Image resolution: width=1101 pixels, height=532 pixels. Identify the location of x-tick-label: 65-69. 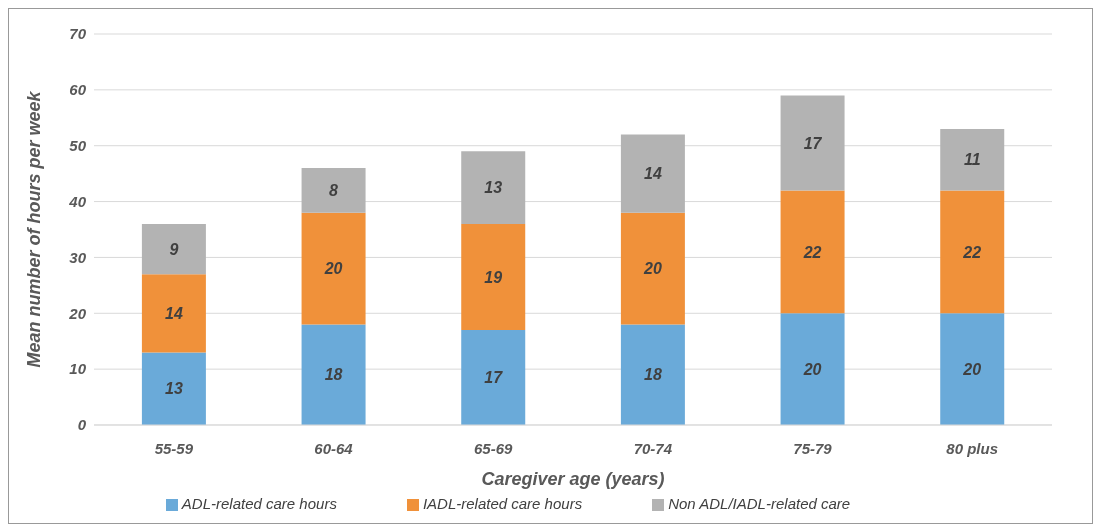
(493, 448).